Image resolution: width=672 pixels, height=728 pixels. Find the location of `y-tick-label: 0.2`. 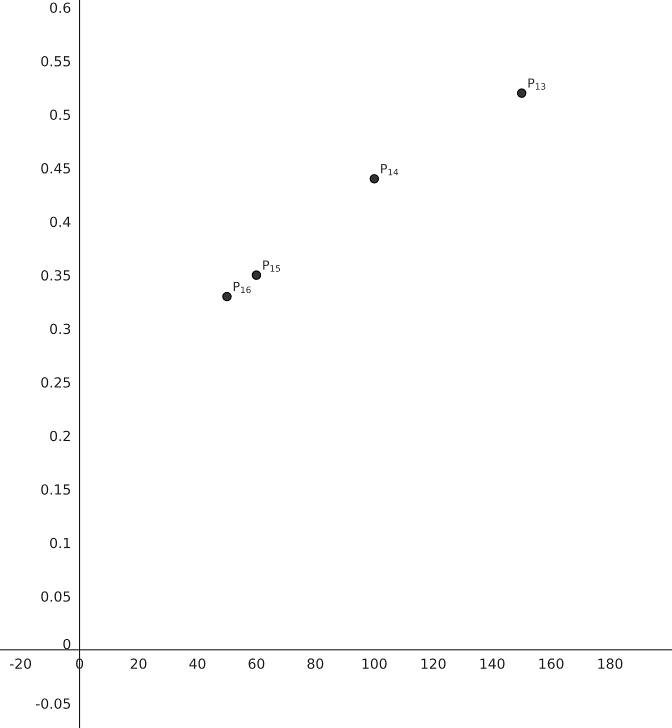

y-tick-label: 0.2 is located at coordinates (60, 436).